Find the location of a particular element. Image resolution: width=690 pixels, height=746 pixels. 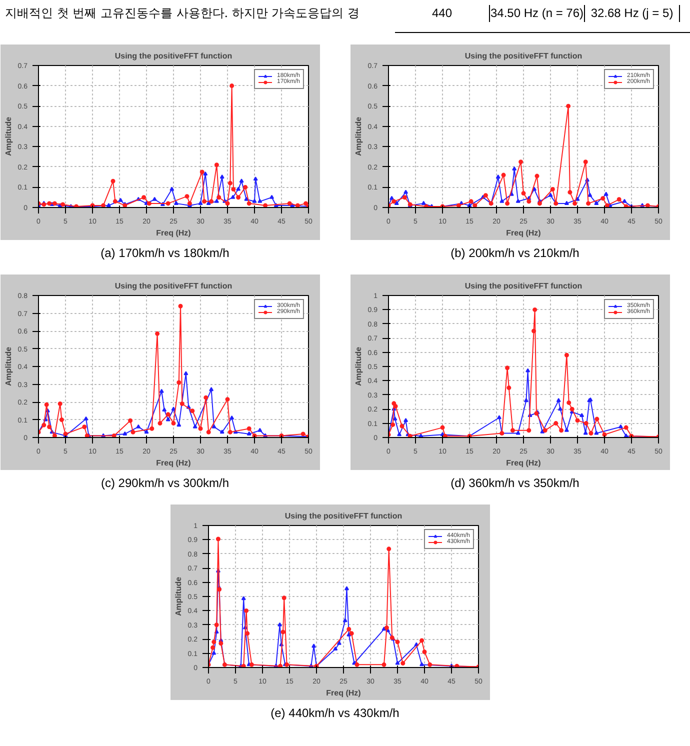

text: 지배적인 첫 번째 고유진동수를 사용한다. 하지만 가속도응답의 경 is located at coordinates (182, 13).